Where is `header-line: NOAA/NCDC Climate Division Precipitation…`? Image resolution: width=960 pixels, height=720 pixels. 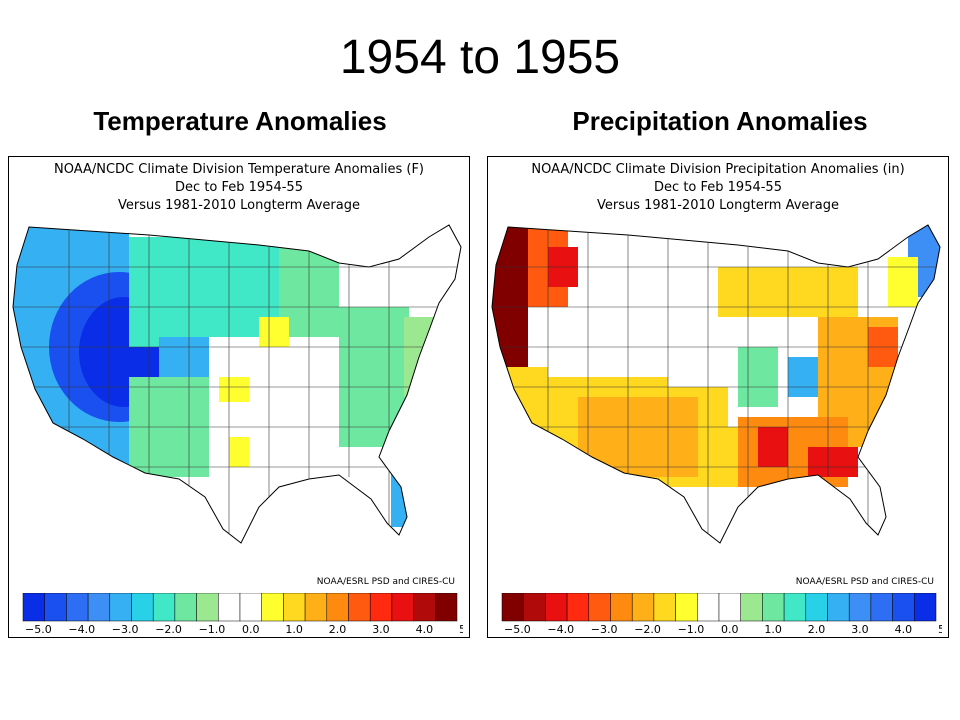
header-line: NOAA/NCDC Climate Division Precipitation… is located at coordinates (718, 169).